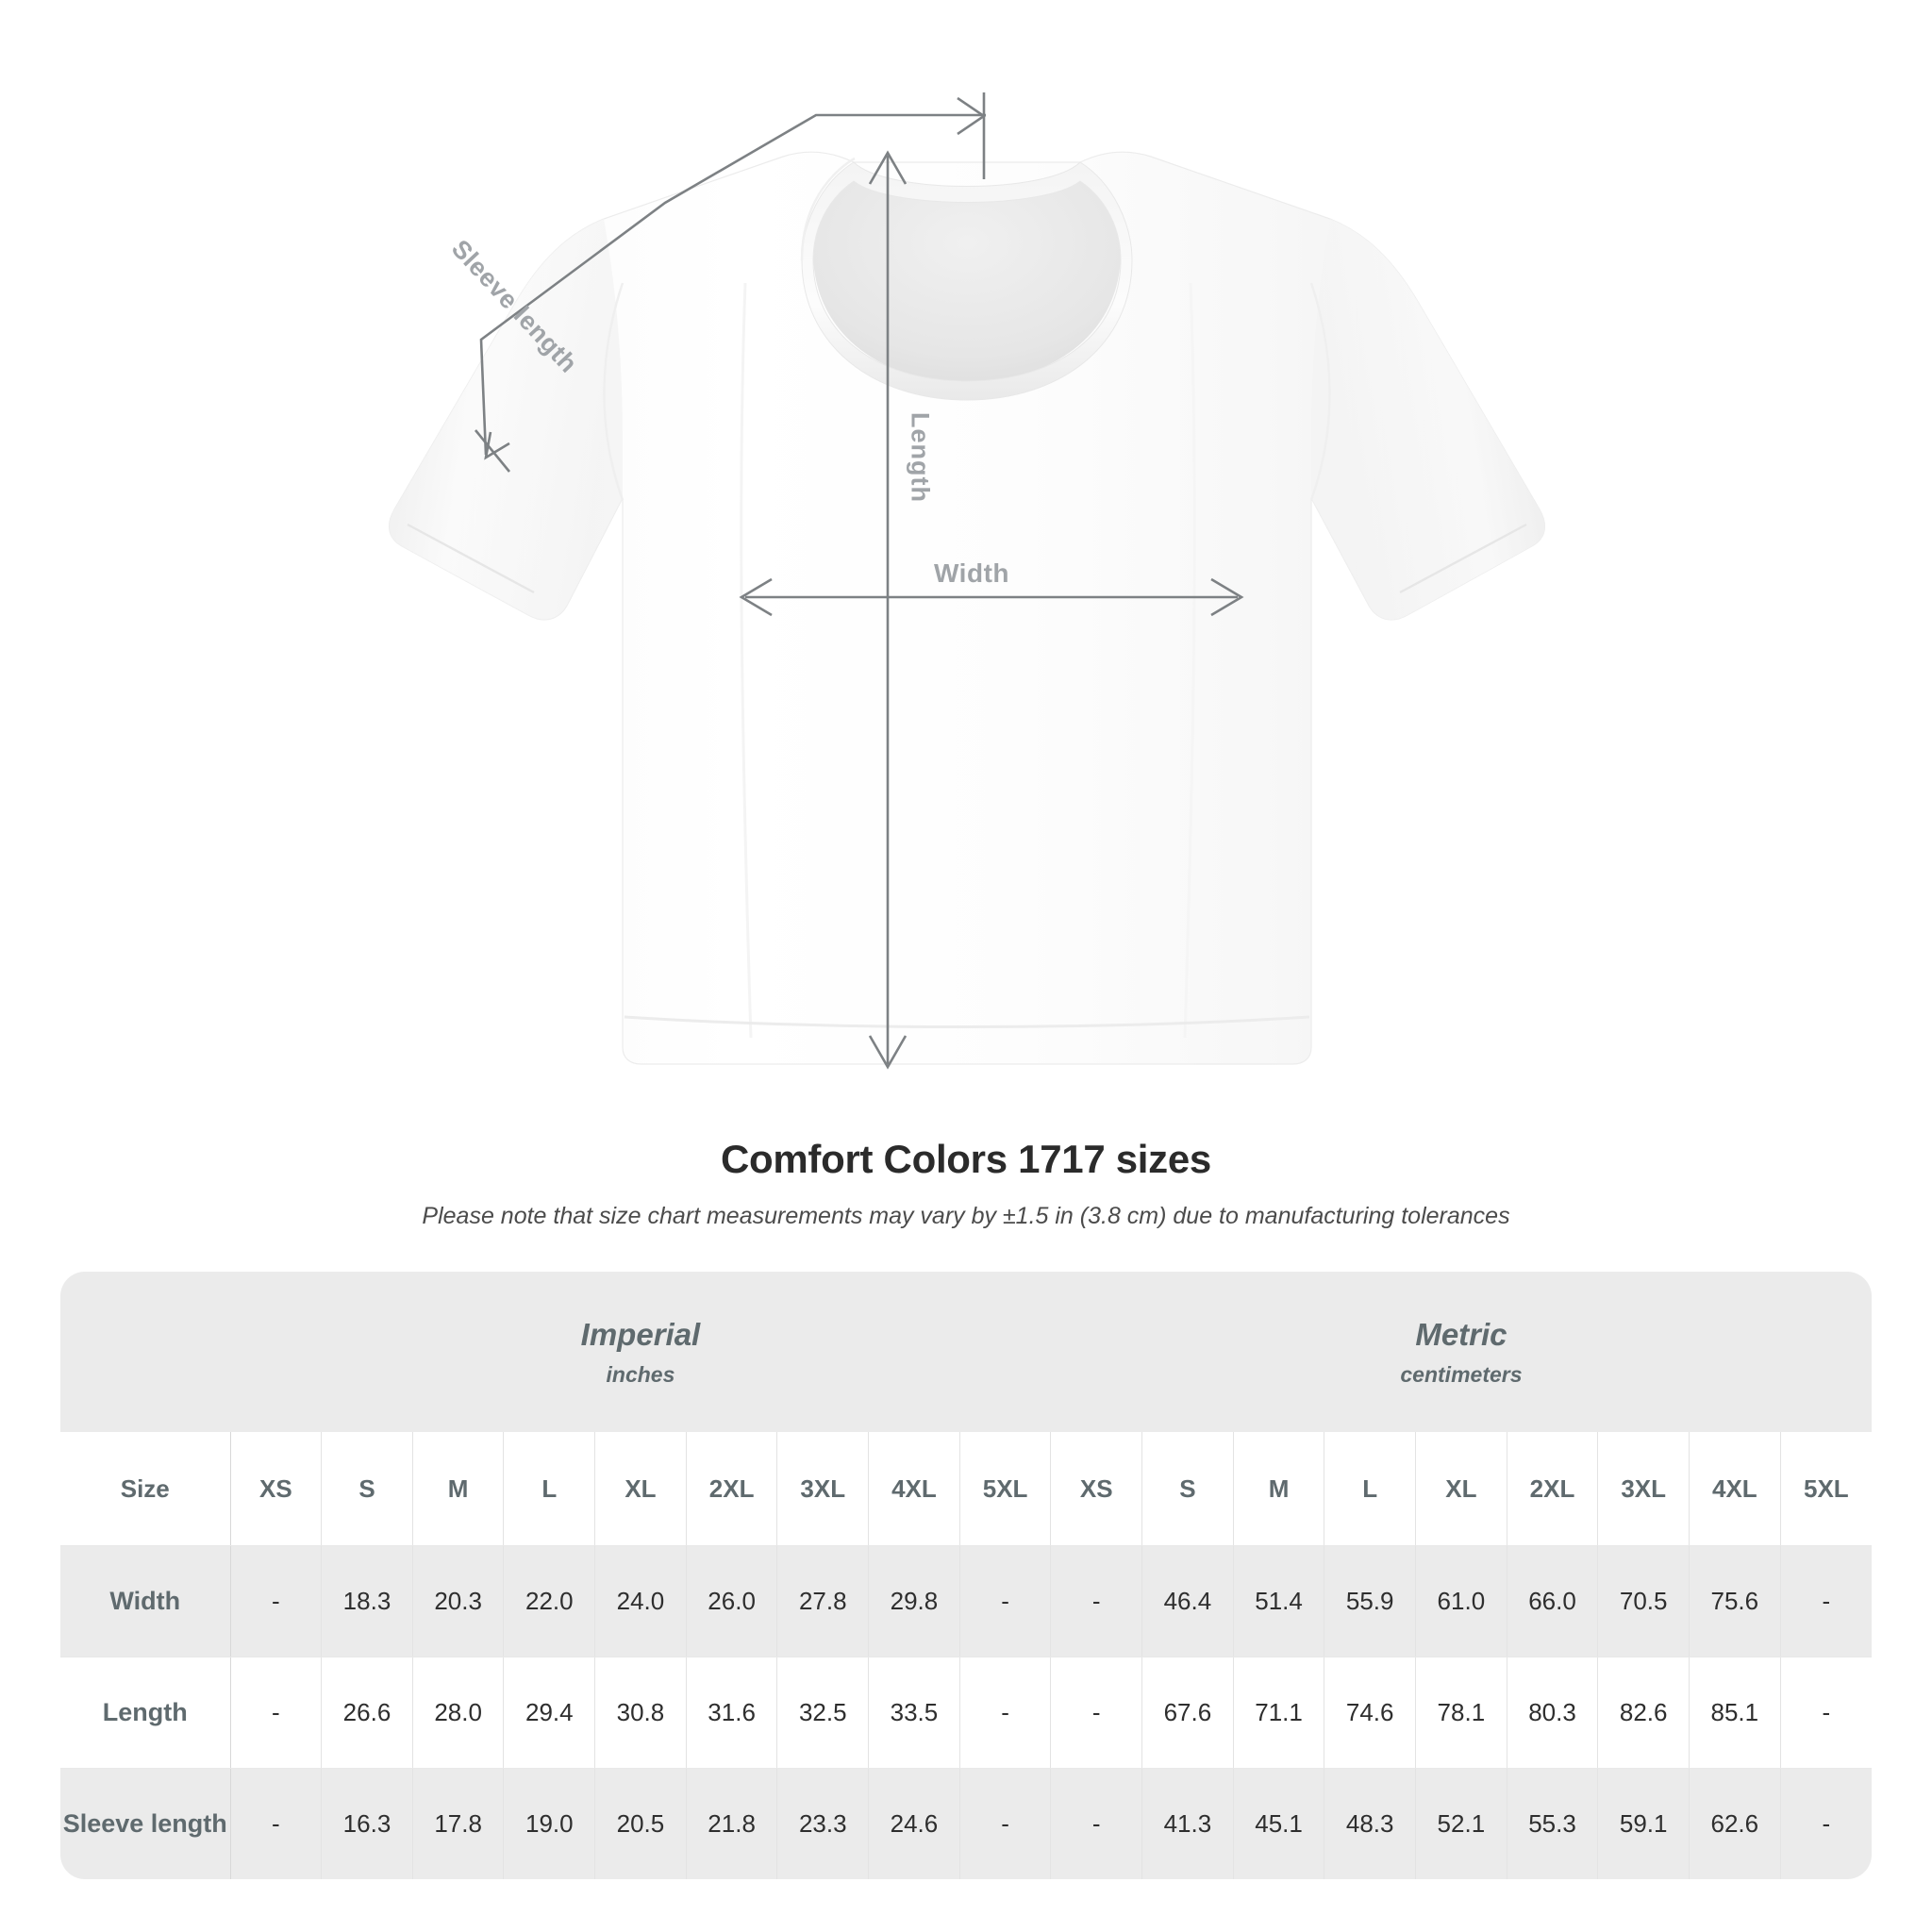  Describe the element at coordinates (914, 1824) in the screenshot. I see `cell-imperial-sleeve-length-4xl: 24.6` at that location.